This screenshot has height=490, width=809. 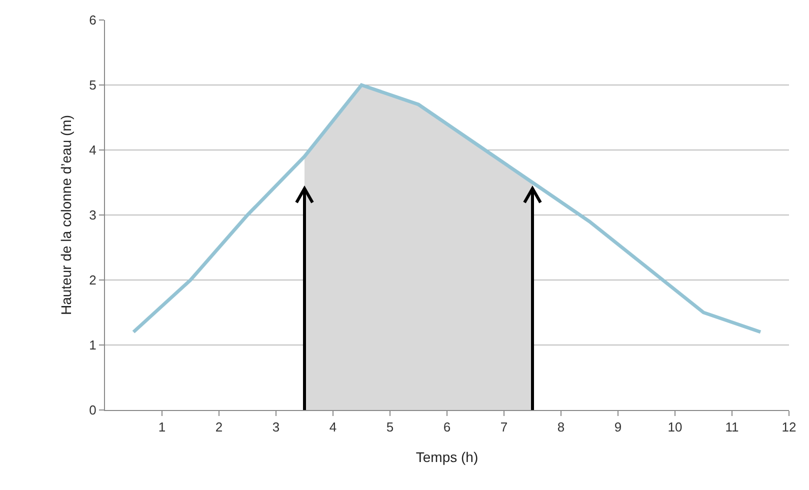 What do you see at coordinates (789, 427) in the screenshot?
I see `x-tick-label: 12` at bounding box center [789, 427].